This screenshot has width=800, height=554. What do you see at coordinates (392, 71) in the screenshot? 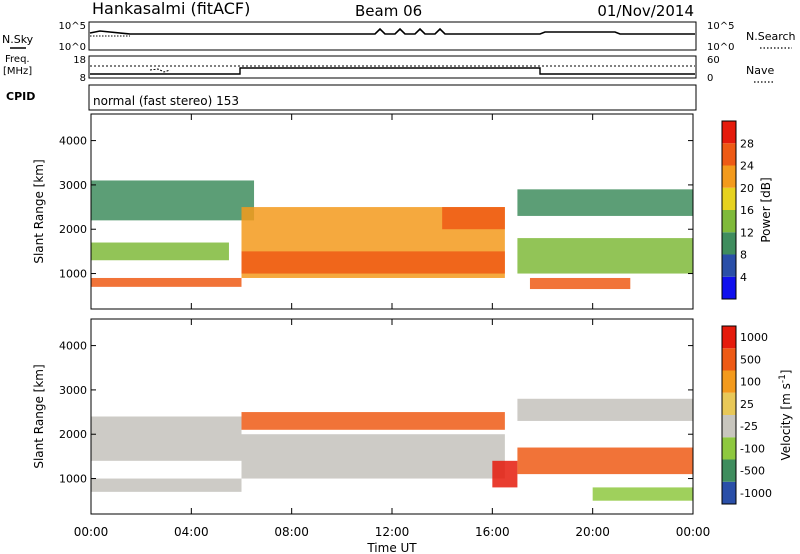
I see `frequency-trace` at bounding box center [392, 71].